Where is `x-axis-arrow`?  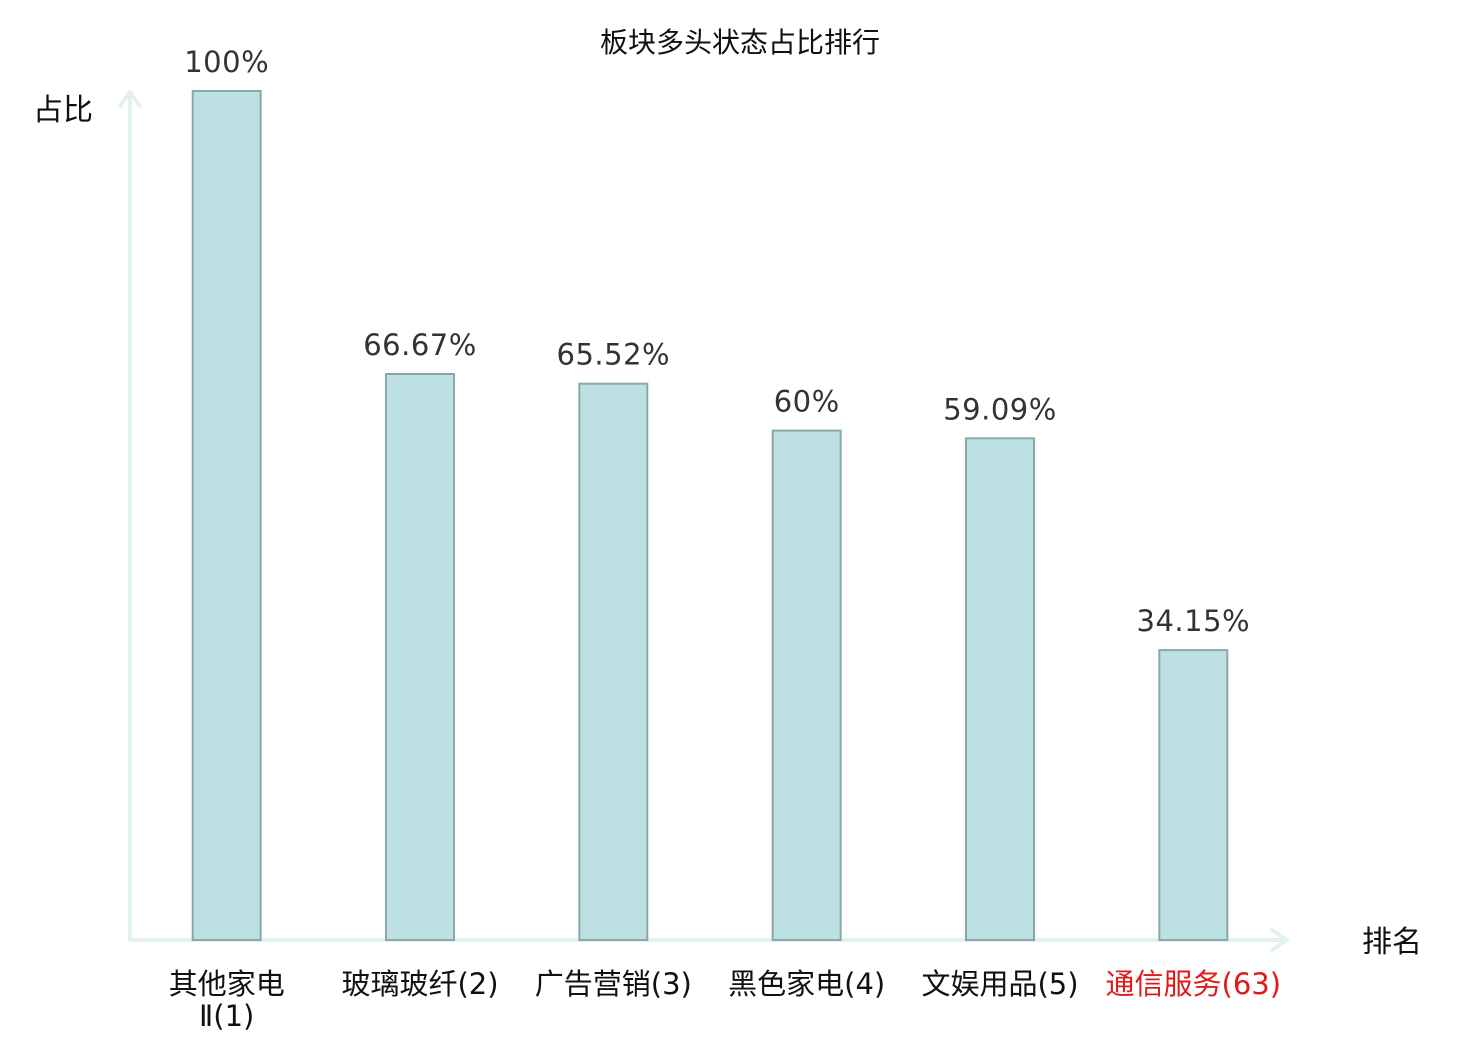 x-axis-arrow is located at coordinates (1279, 940).